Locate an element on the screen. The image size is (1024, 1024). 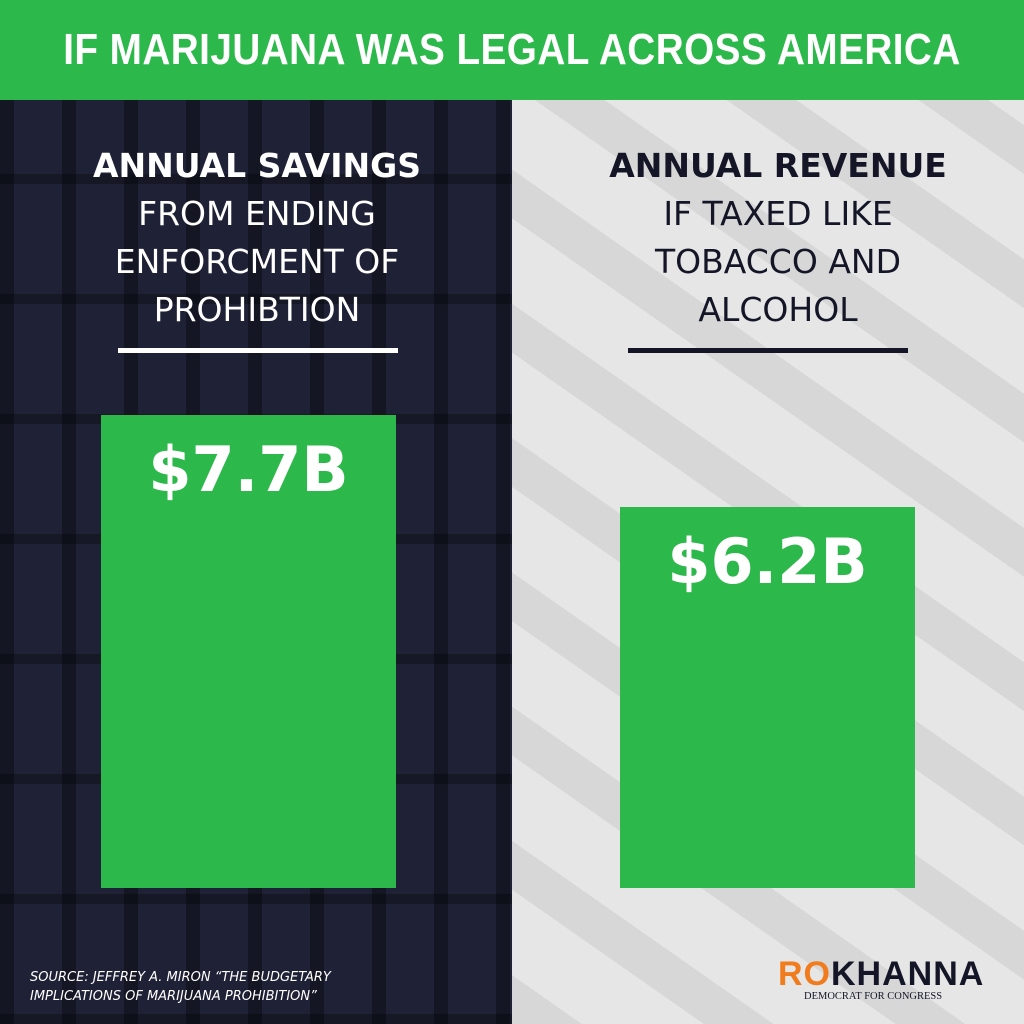
logo: ROKHANNA DEMOCRAT FOR CONGRESS is located at coordinates (881, 978).